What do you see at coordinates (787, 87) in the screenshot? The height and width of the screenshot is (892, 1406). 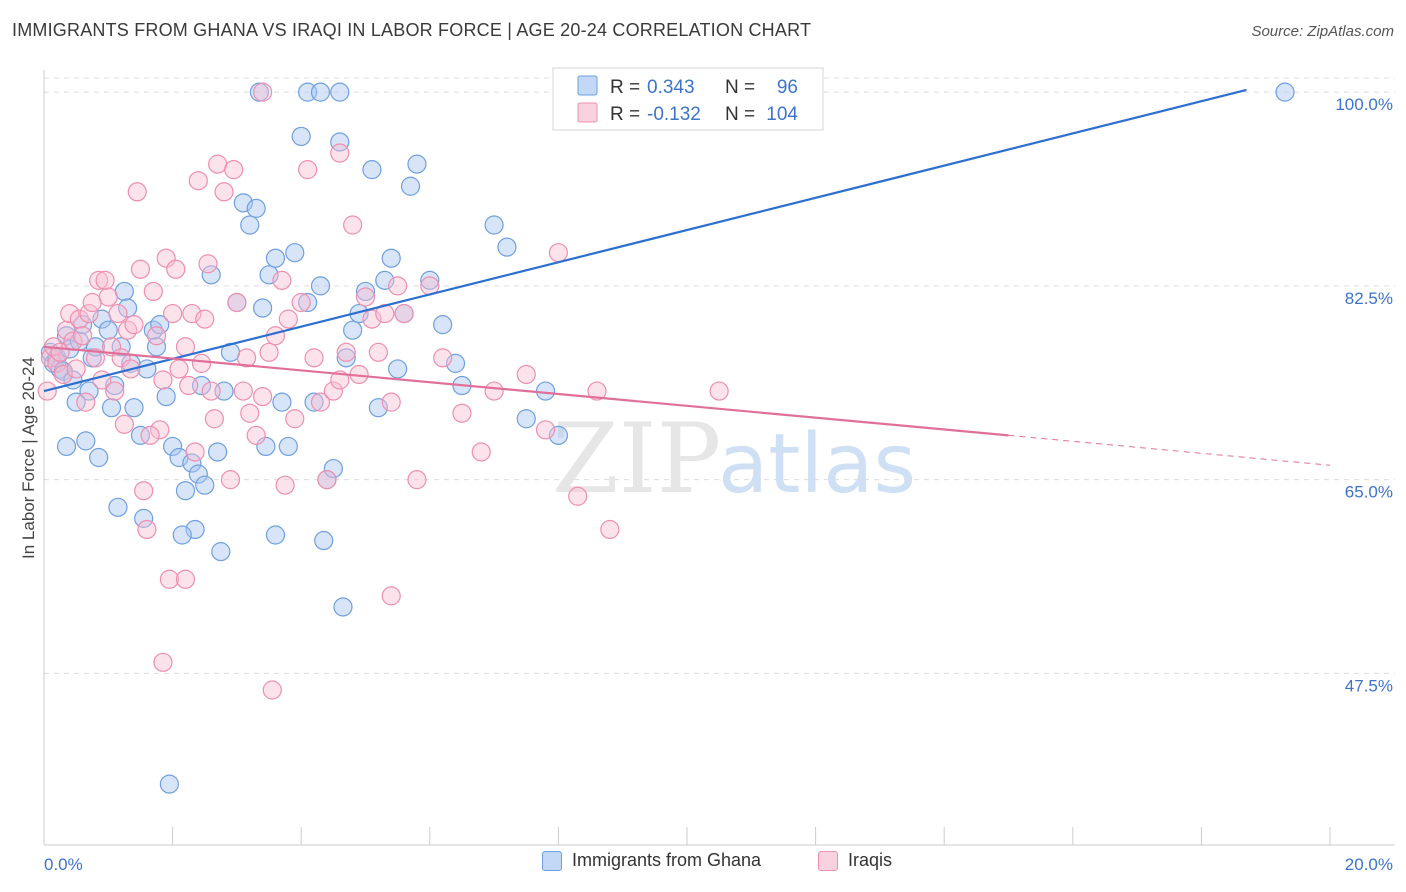 I see `stats-n-value: 96` at bounding box center [787, 87].